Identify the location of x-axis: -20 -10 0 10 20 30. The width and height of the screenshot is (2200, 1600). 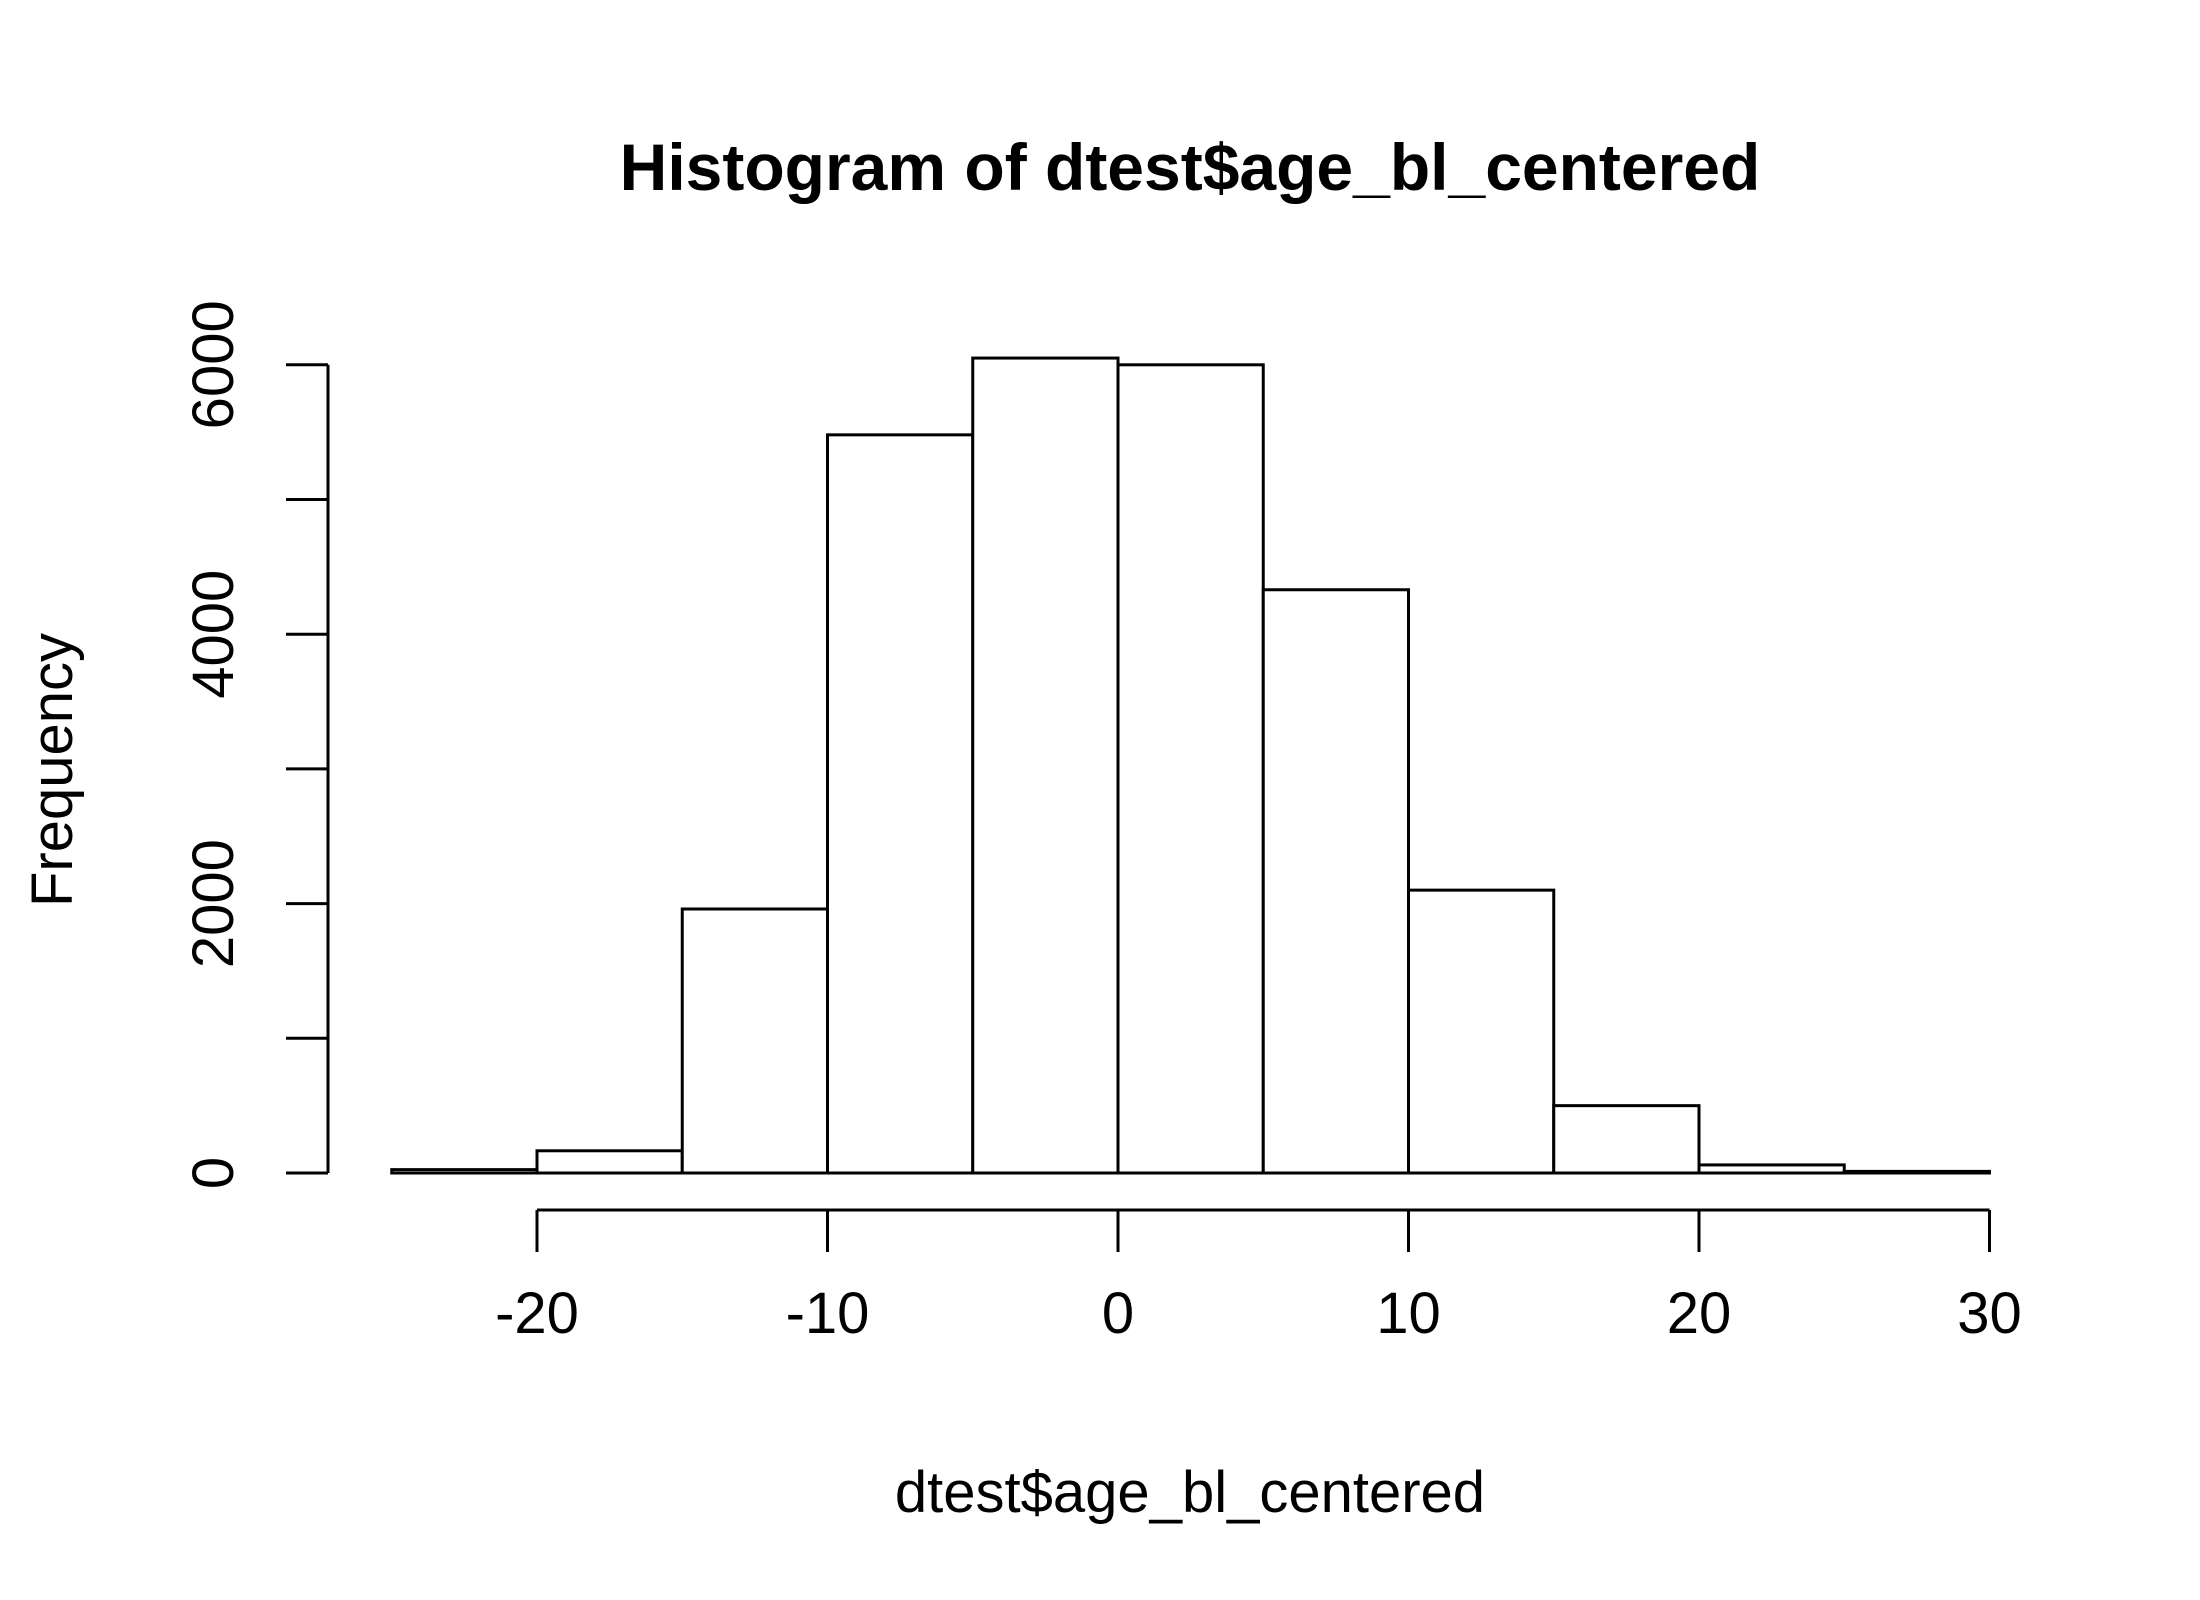
(1258, 1277).